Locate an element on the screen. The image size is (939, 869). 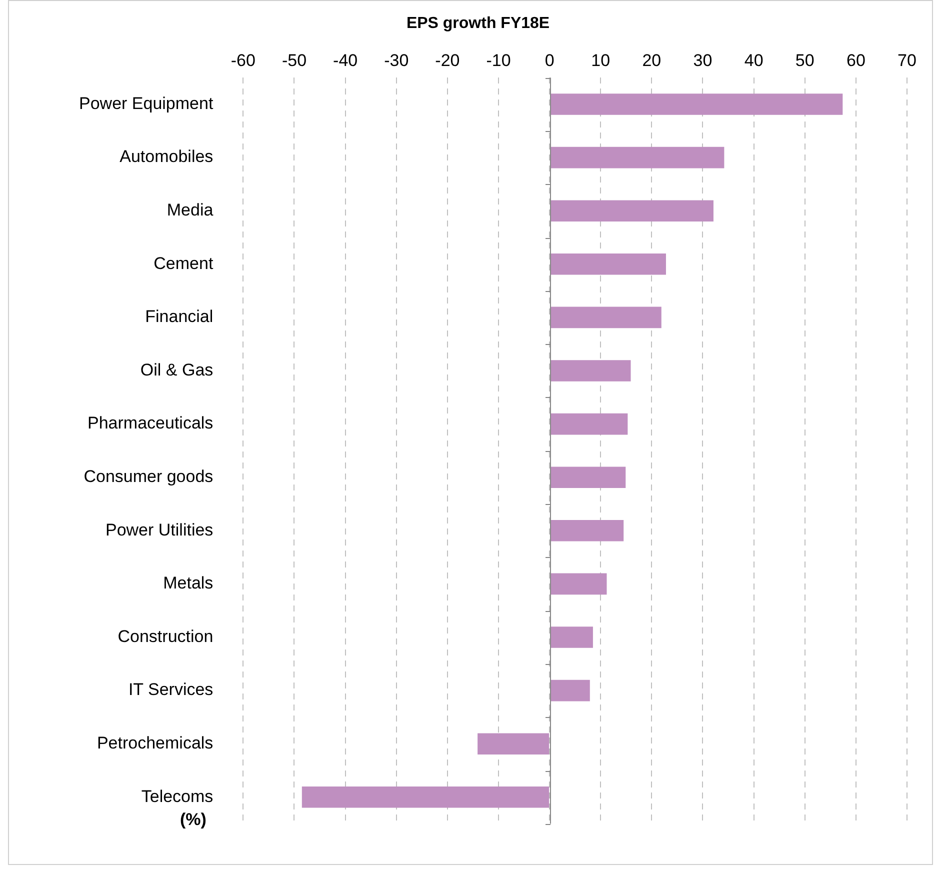
x-tick-label: -10 is located at coordinates (498, 60).